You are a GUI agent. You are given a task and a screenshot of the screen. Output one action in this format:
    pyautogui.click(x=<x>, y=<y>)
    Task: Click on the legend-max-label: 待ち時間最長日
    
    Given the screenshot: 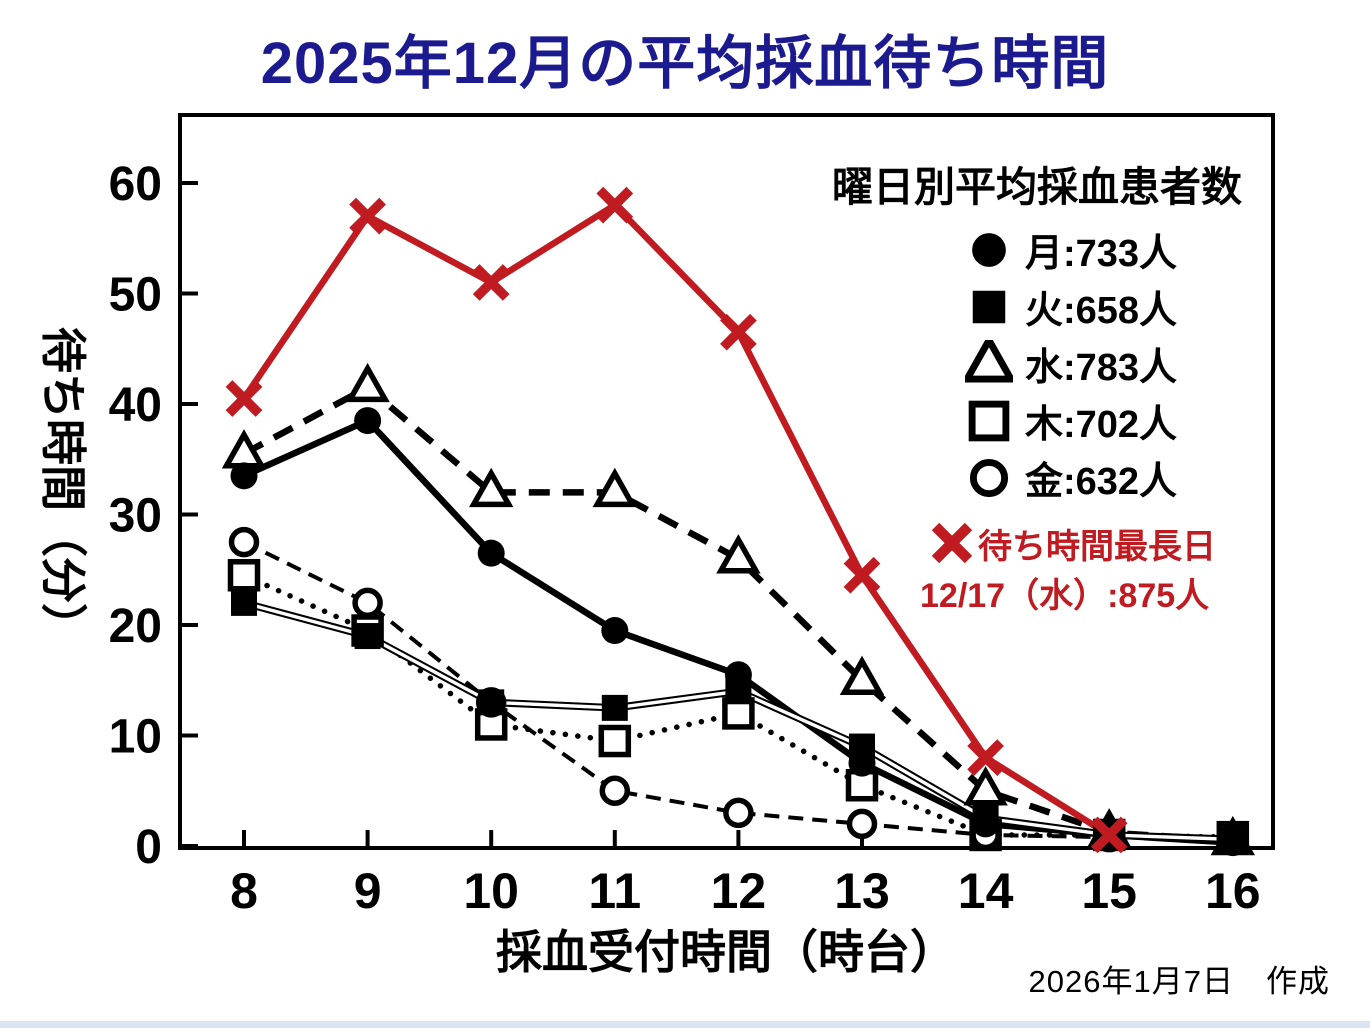 What is the action you would take?
    pyautogui.click(x=1097, y=546)
    